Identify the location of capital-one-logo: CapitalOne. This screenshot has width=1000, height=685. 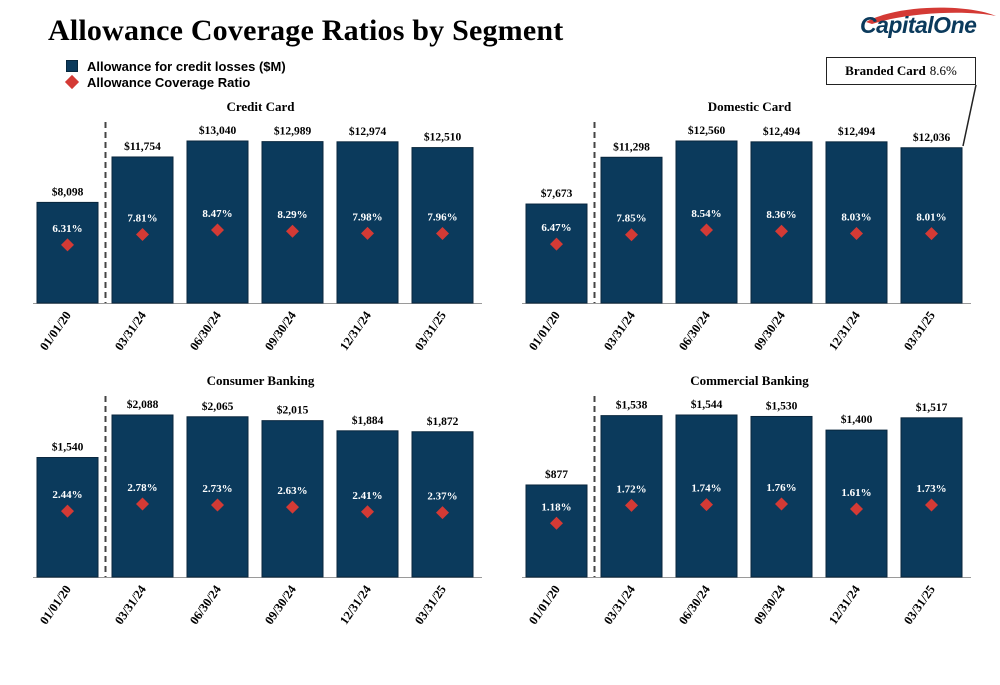
(928, 29).